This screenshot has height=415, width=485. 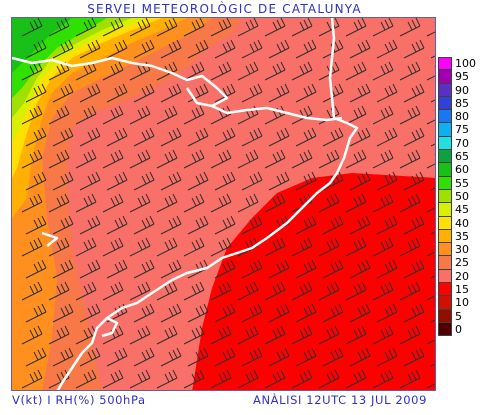 What do you see at coordinates (460, 90) in the screenshot?
I see `legend-item: 90` at bounding box center [460, 90].